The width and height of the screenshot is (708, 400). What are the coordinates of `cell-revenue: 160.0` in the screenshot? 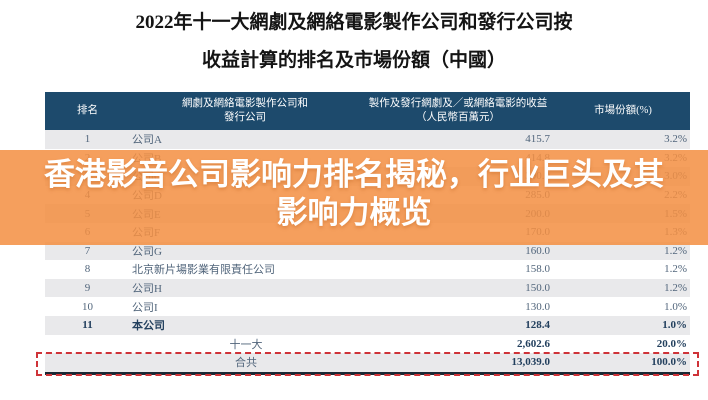 It's located at (537, 250).